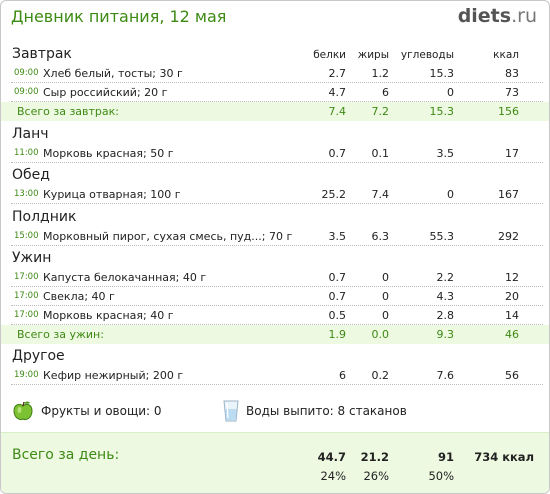 Image resolution: width=550 pixels, height=494 pixels. What do you see at coordinates (380, 111) in the screenshot?
I see `fat-value: 7.2` at bounding box center [380, 111].